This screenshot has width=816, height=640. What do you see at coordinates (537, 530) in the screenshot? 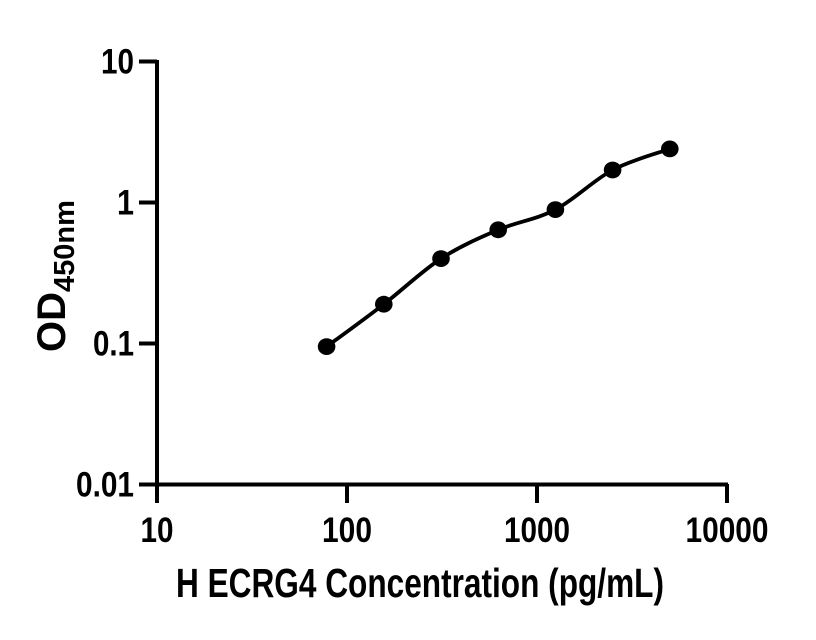
I see `x-tick-label: 1000` at bounding box center [537, 530].